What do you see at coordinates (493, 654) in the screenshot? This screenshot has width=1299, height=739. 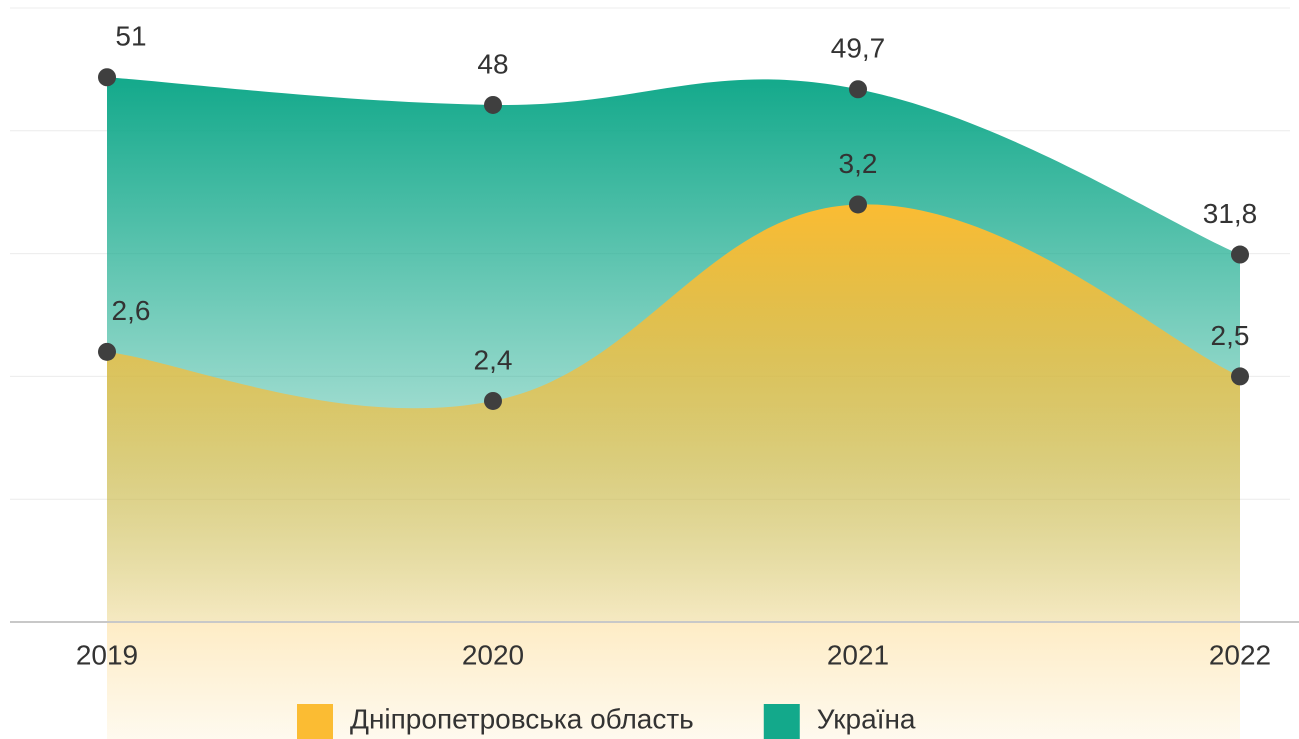 I see `x-tick-label: 2020` at bounding box center [493, 654].